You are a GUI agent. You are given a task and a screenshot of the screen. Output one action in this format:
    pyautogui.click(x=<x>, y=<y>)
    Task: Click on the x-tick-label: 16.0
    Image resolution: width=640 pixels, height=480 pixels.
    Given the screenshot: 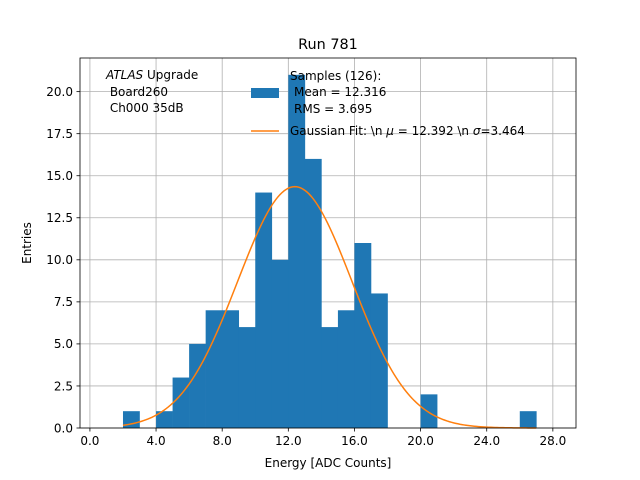 What is the action you would take?
    pyautogui.click(x=354, y=441)
    